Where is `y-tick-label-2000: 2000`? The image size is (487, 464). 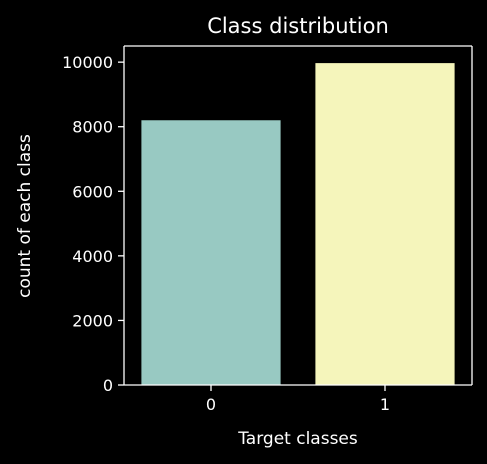
y-tick-label-2000: 2000 is located at coordinates (92, 320).